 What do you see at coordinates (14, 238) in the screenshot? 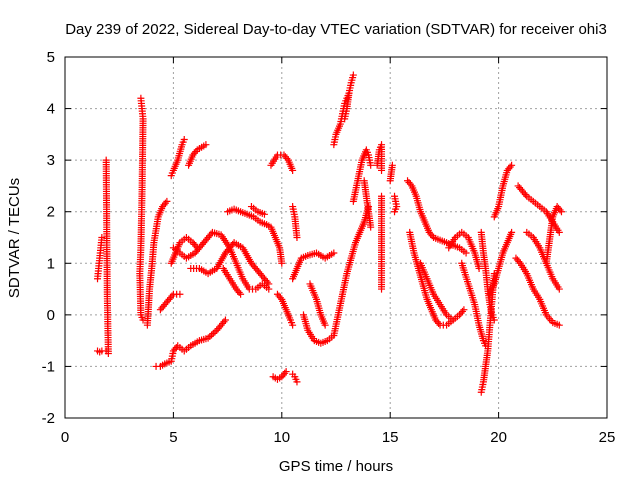
I see `y-axis-label: SDTVAR / TECUs` at bounding box center [14, 238].